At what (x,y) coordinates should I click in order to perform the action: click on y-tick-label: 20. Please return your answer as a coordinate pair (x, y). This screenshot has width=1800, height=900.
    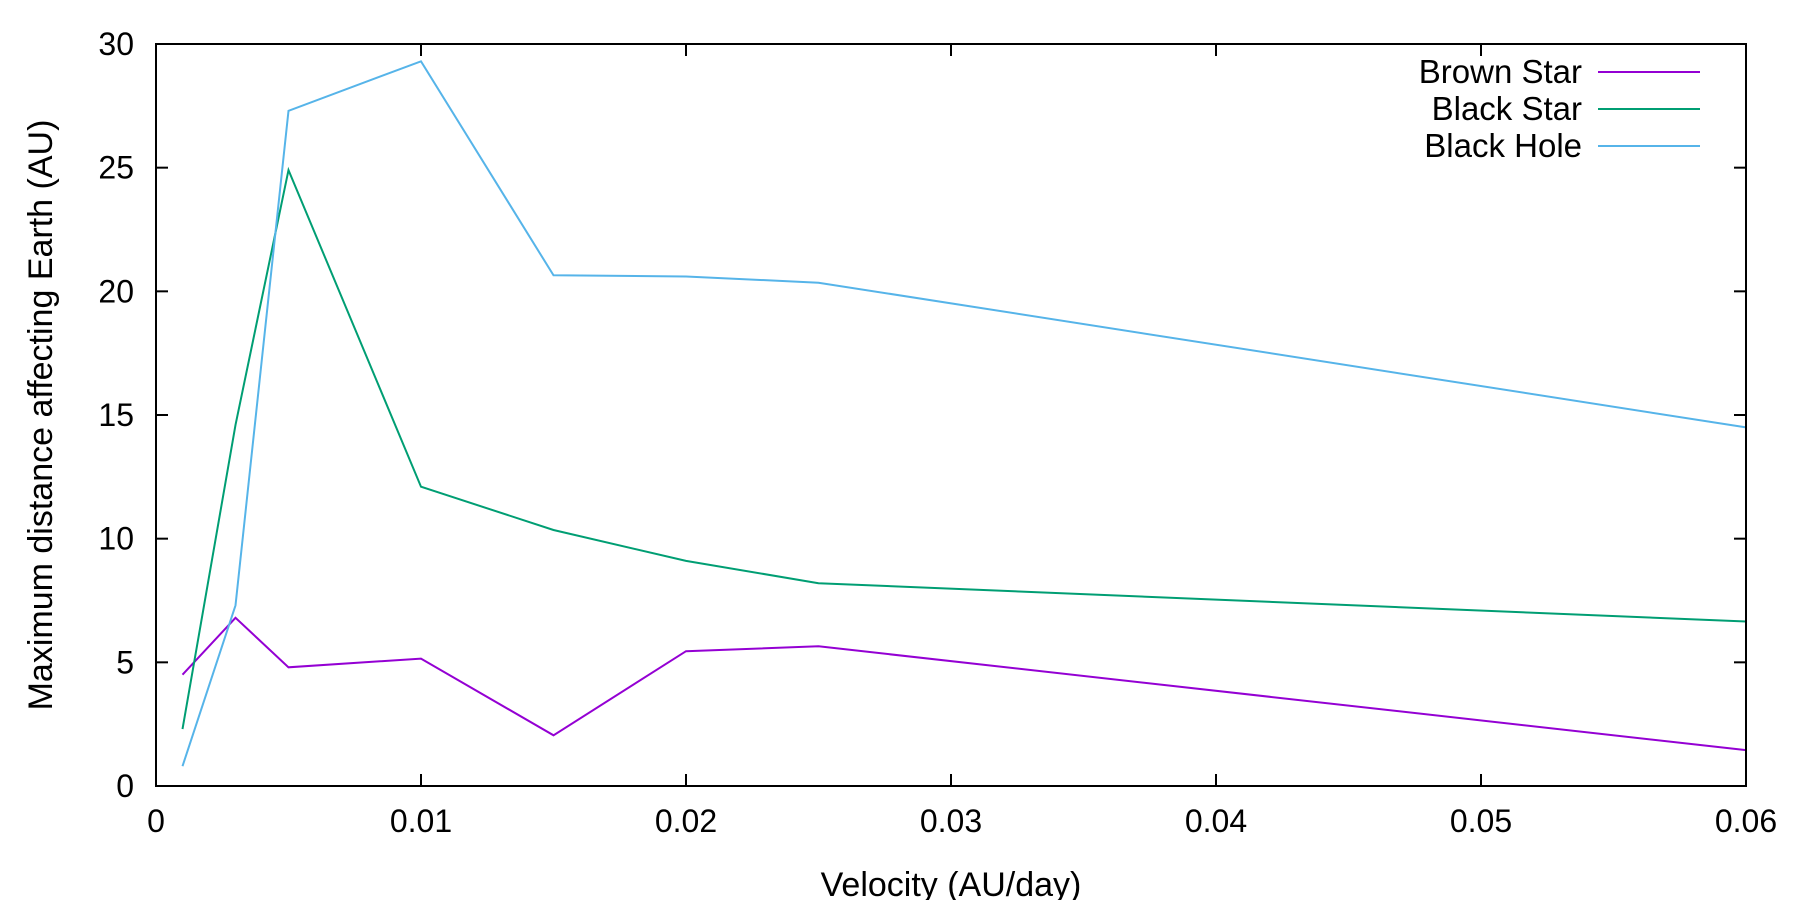
    Looking at the image, I should click on (116, 291).